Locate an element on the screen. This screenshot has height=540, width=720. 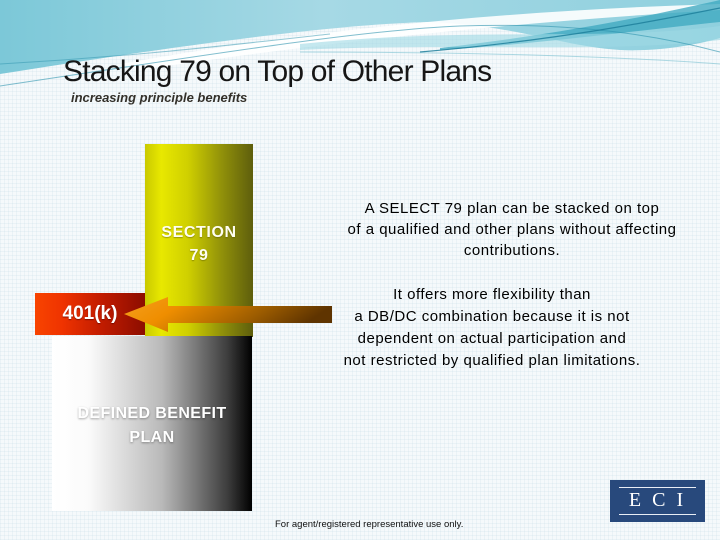
eci-logo-rule-top is located at coordinates (657, 487).